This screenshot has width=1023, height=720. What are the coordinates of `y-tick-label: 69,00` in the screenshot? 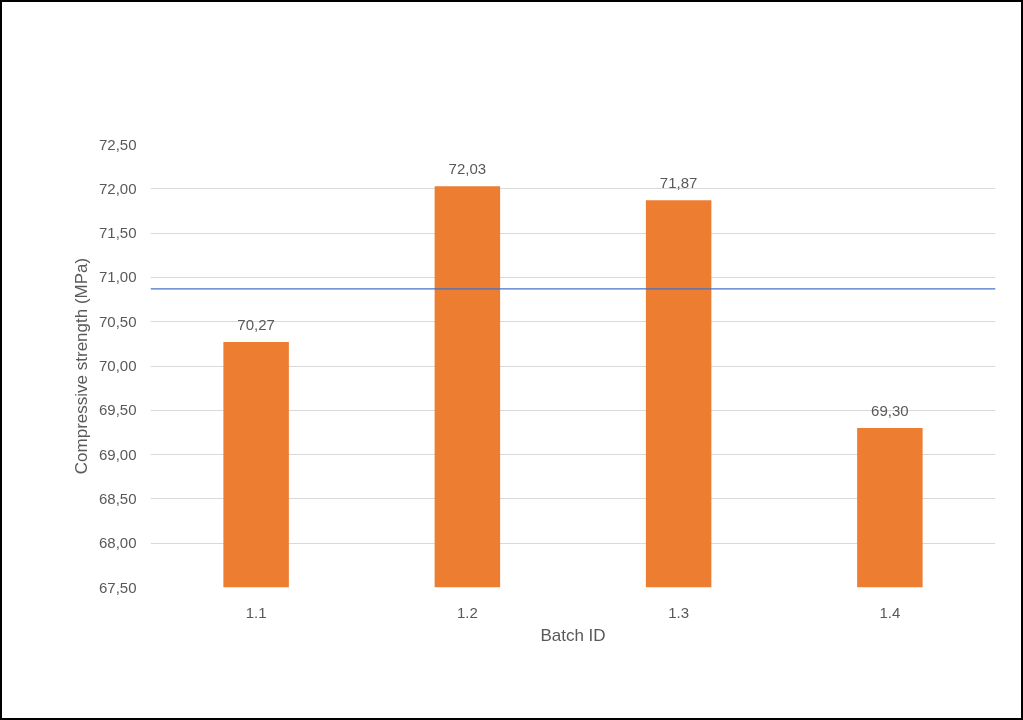 It's located at (117, 454).